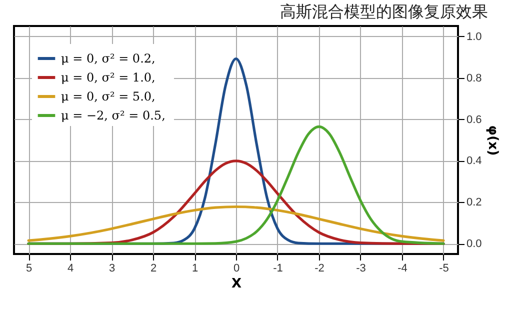  What do you see at coordinates (108, 77) in the screenshot?
I see `legend-label: μ = 0, σ² = 1.0,` at bounding box center [108, 77].